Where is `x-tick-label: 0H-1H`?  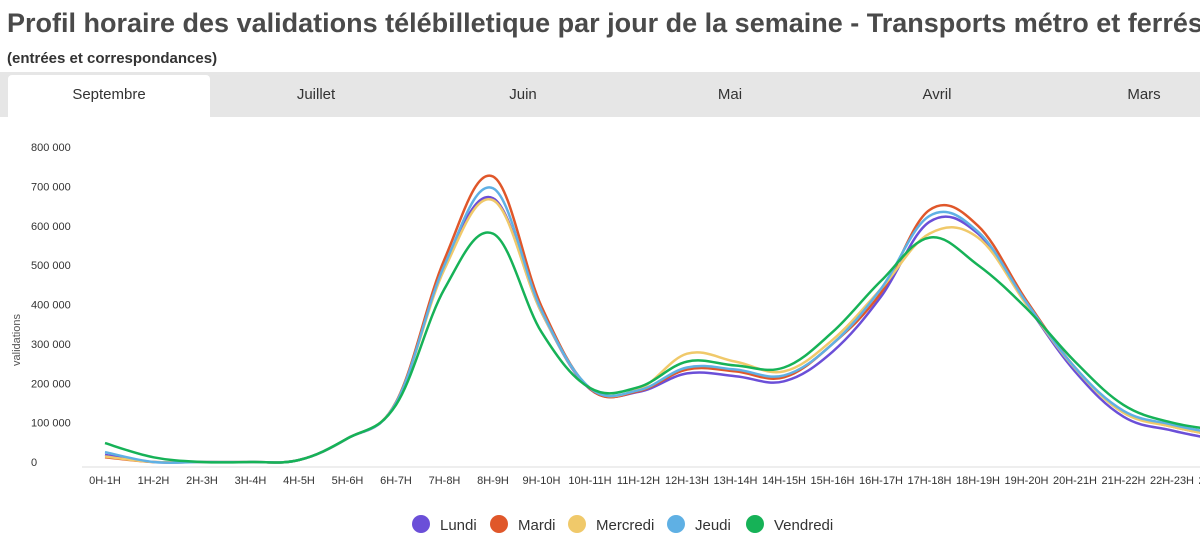
x-tick-label: 0H-1H is located at coordinates (105, 481).